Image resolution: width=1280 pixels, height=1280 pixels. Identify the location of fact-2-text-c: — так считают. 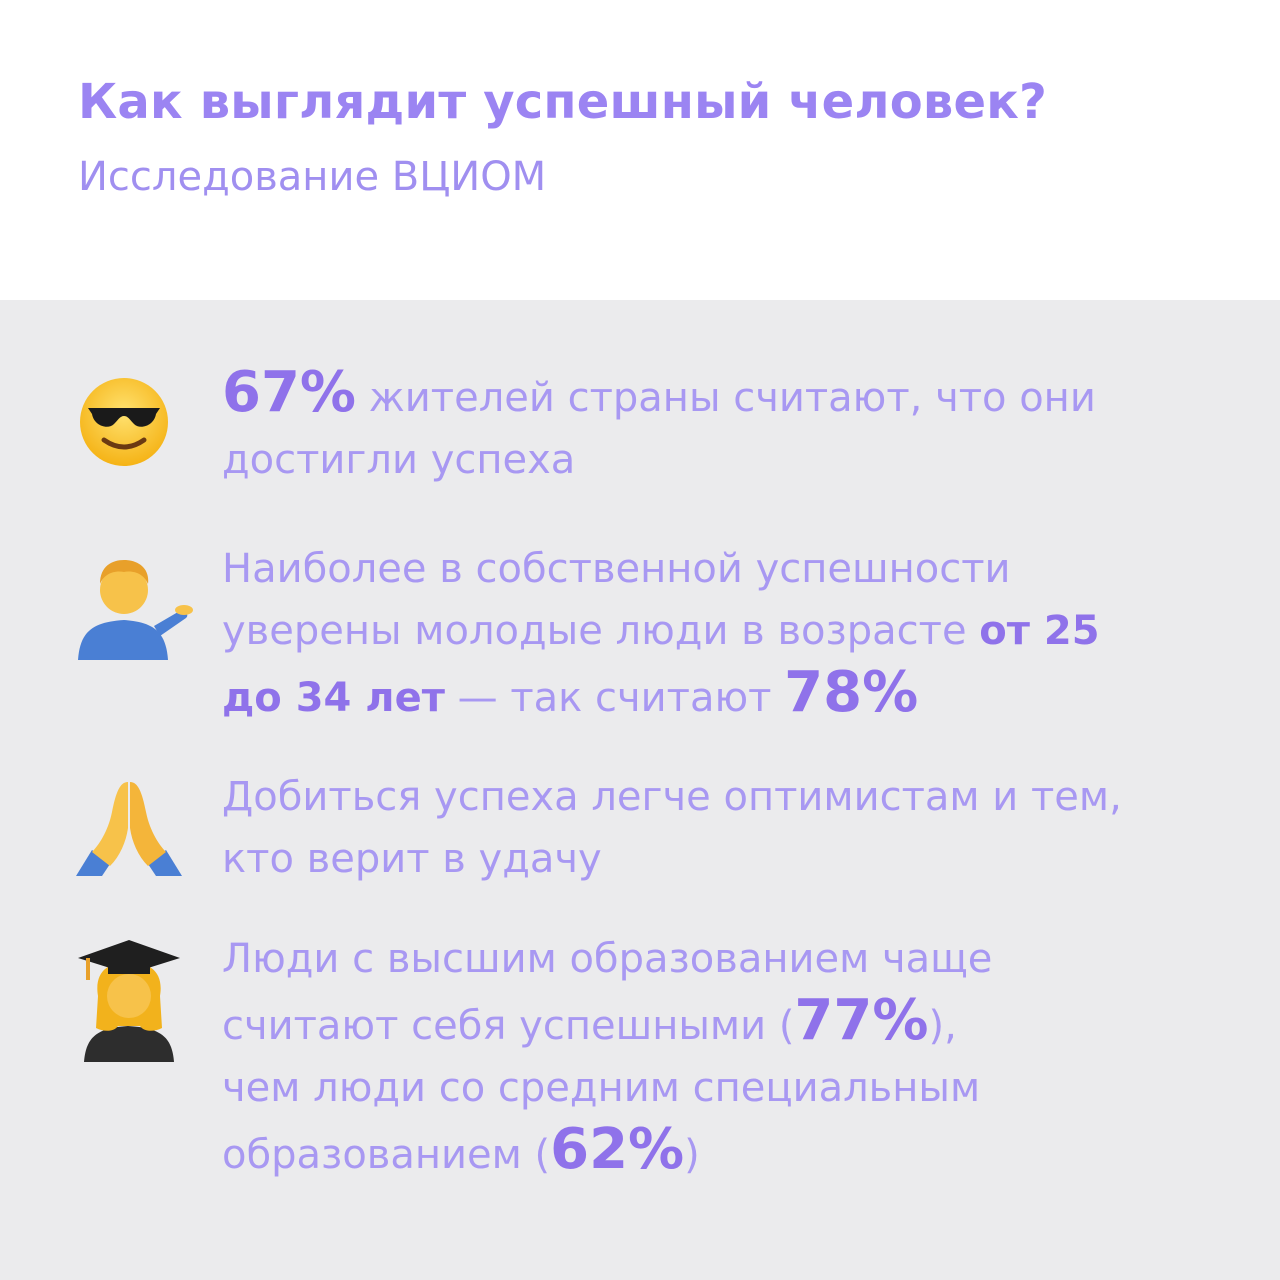
(614, 698).